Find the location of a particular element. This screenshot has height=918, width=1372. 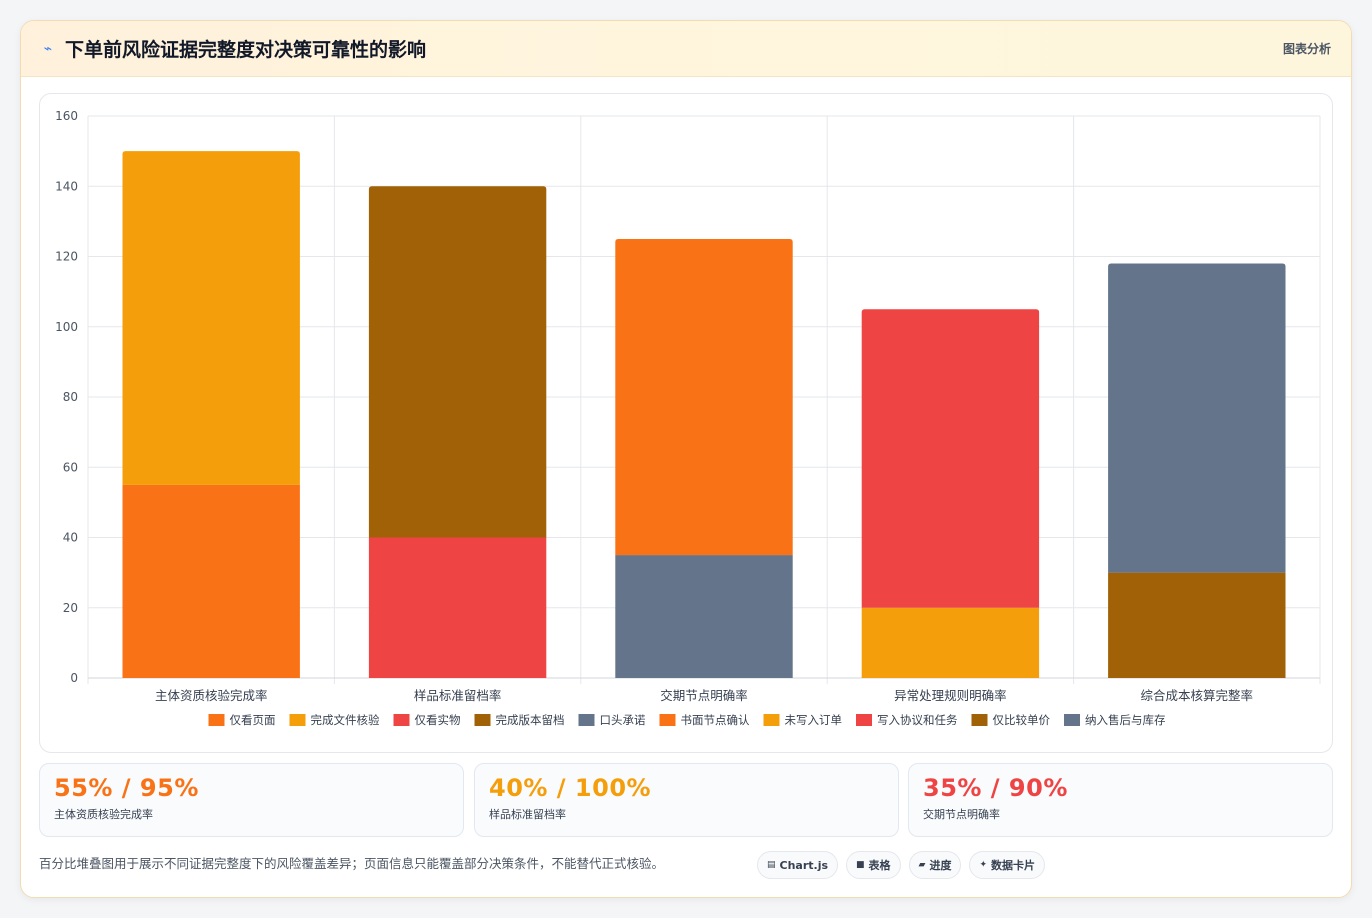

y-tick-label: 0 is located at coordinates (74, 678).